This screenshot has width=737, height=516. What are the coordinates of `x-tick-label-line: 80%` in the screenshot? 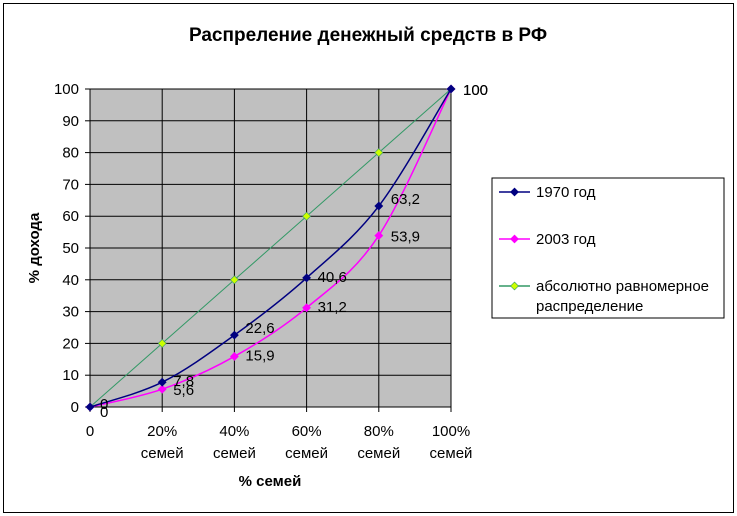 It's located at (379, 431).